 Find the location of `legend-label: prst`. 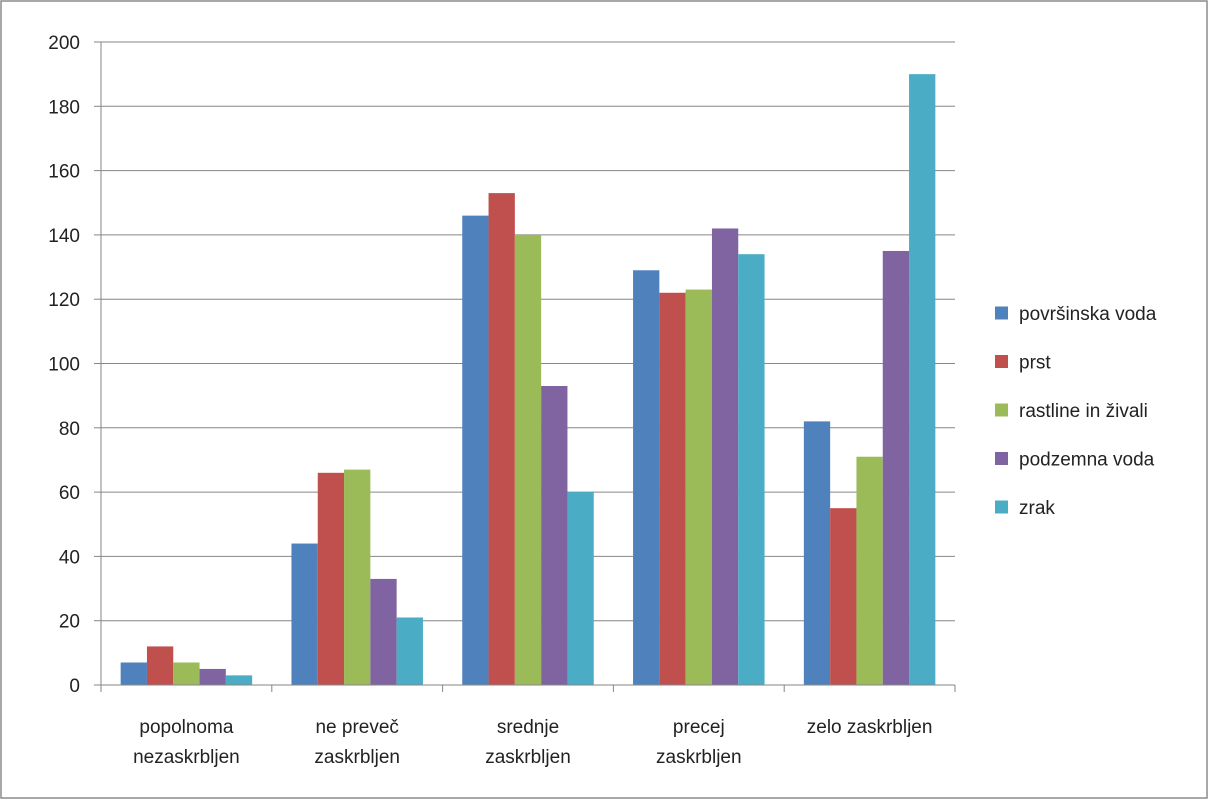

legend-label: prst is located at coordinates (1035, 363).